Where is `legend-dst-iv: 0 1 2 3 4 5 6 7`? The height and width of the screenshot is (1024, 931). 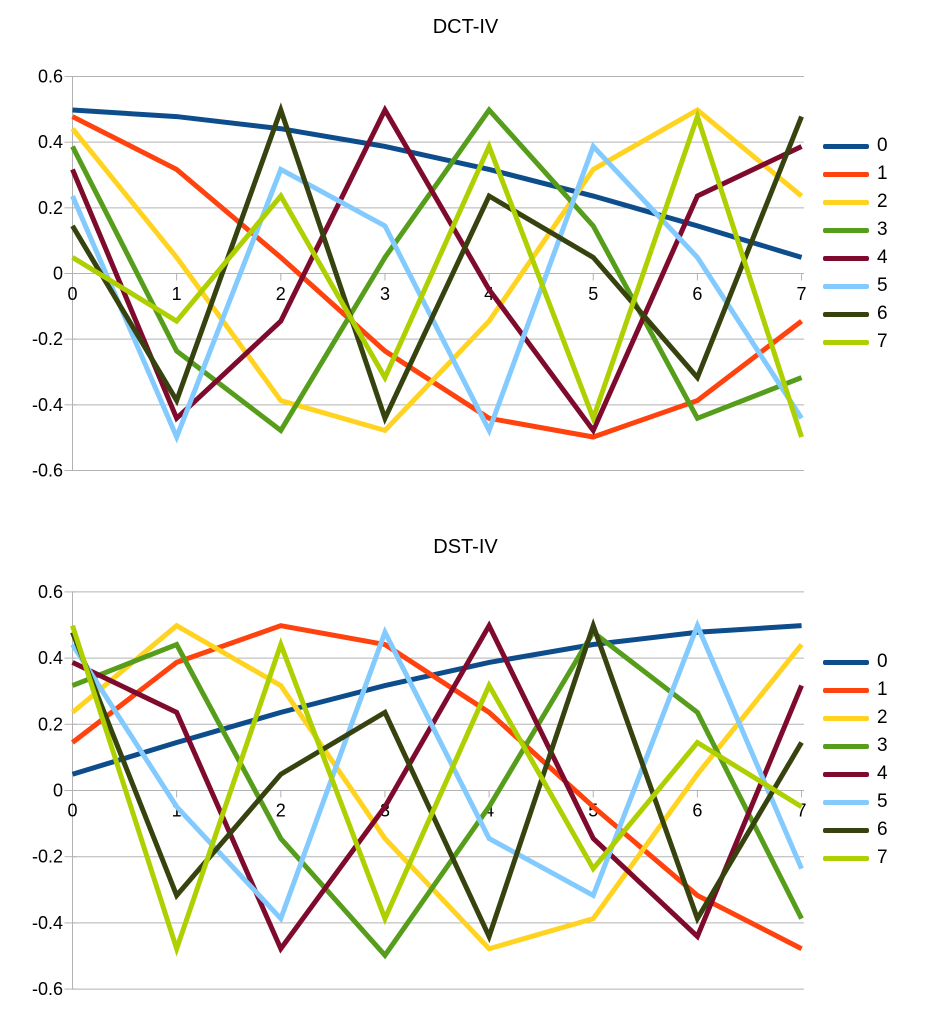
legend-dst-iv: 0 1 2 3 4 5 6 7 is located at coordinates (855, 760).